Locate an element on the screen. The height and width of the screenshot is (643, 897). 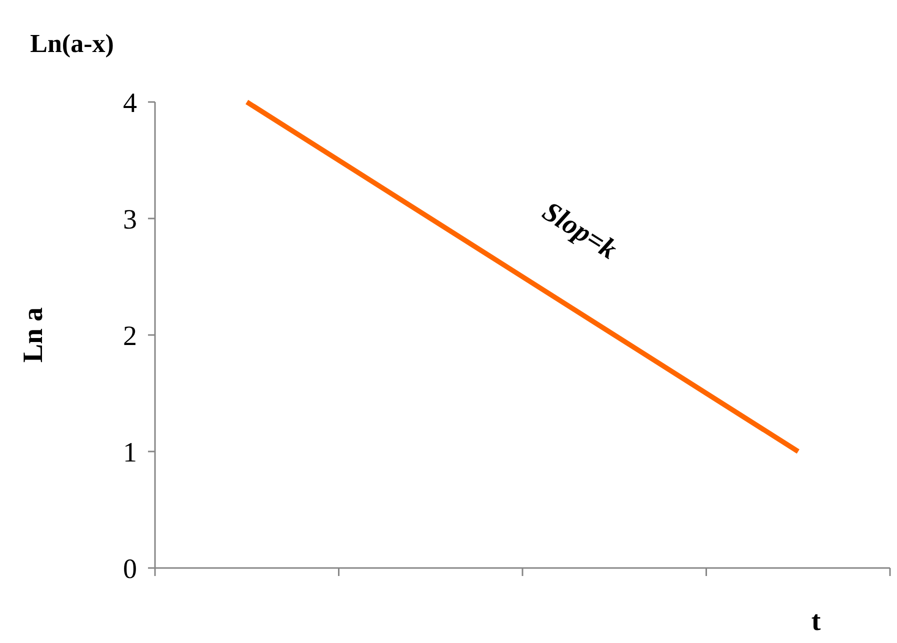
y-axis-title: Ln a is located at coordinates (33, 335).